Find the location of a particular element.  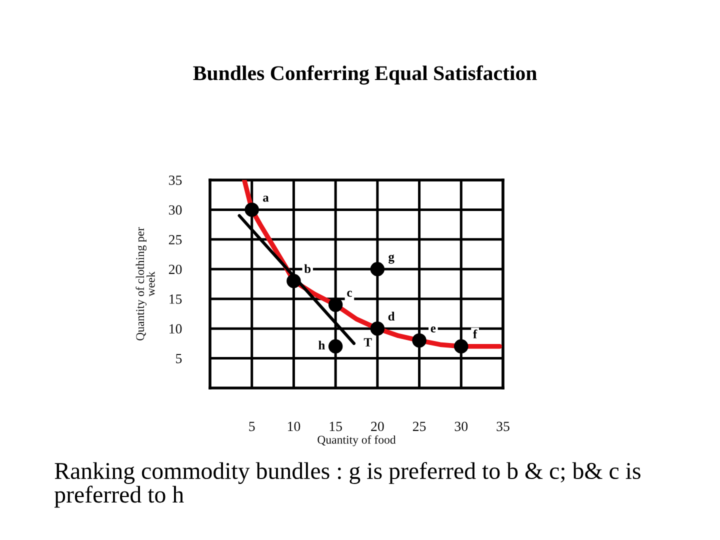

annotation: d is located at coordinates (391, 316).